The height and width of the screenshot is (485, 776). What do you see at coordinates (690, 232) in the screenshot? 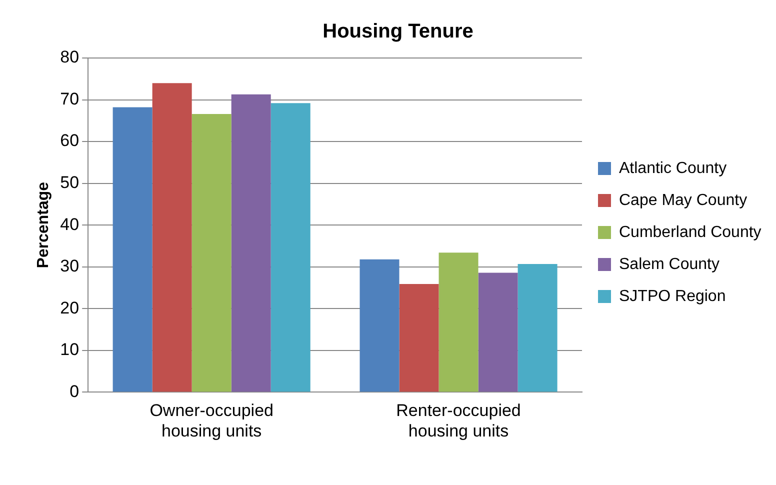
I see `legend-label: Cumberland County` at bounding box center [690, 232].